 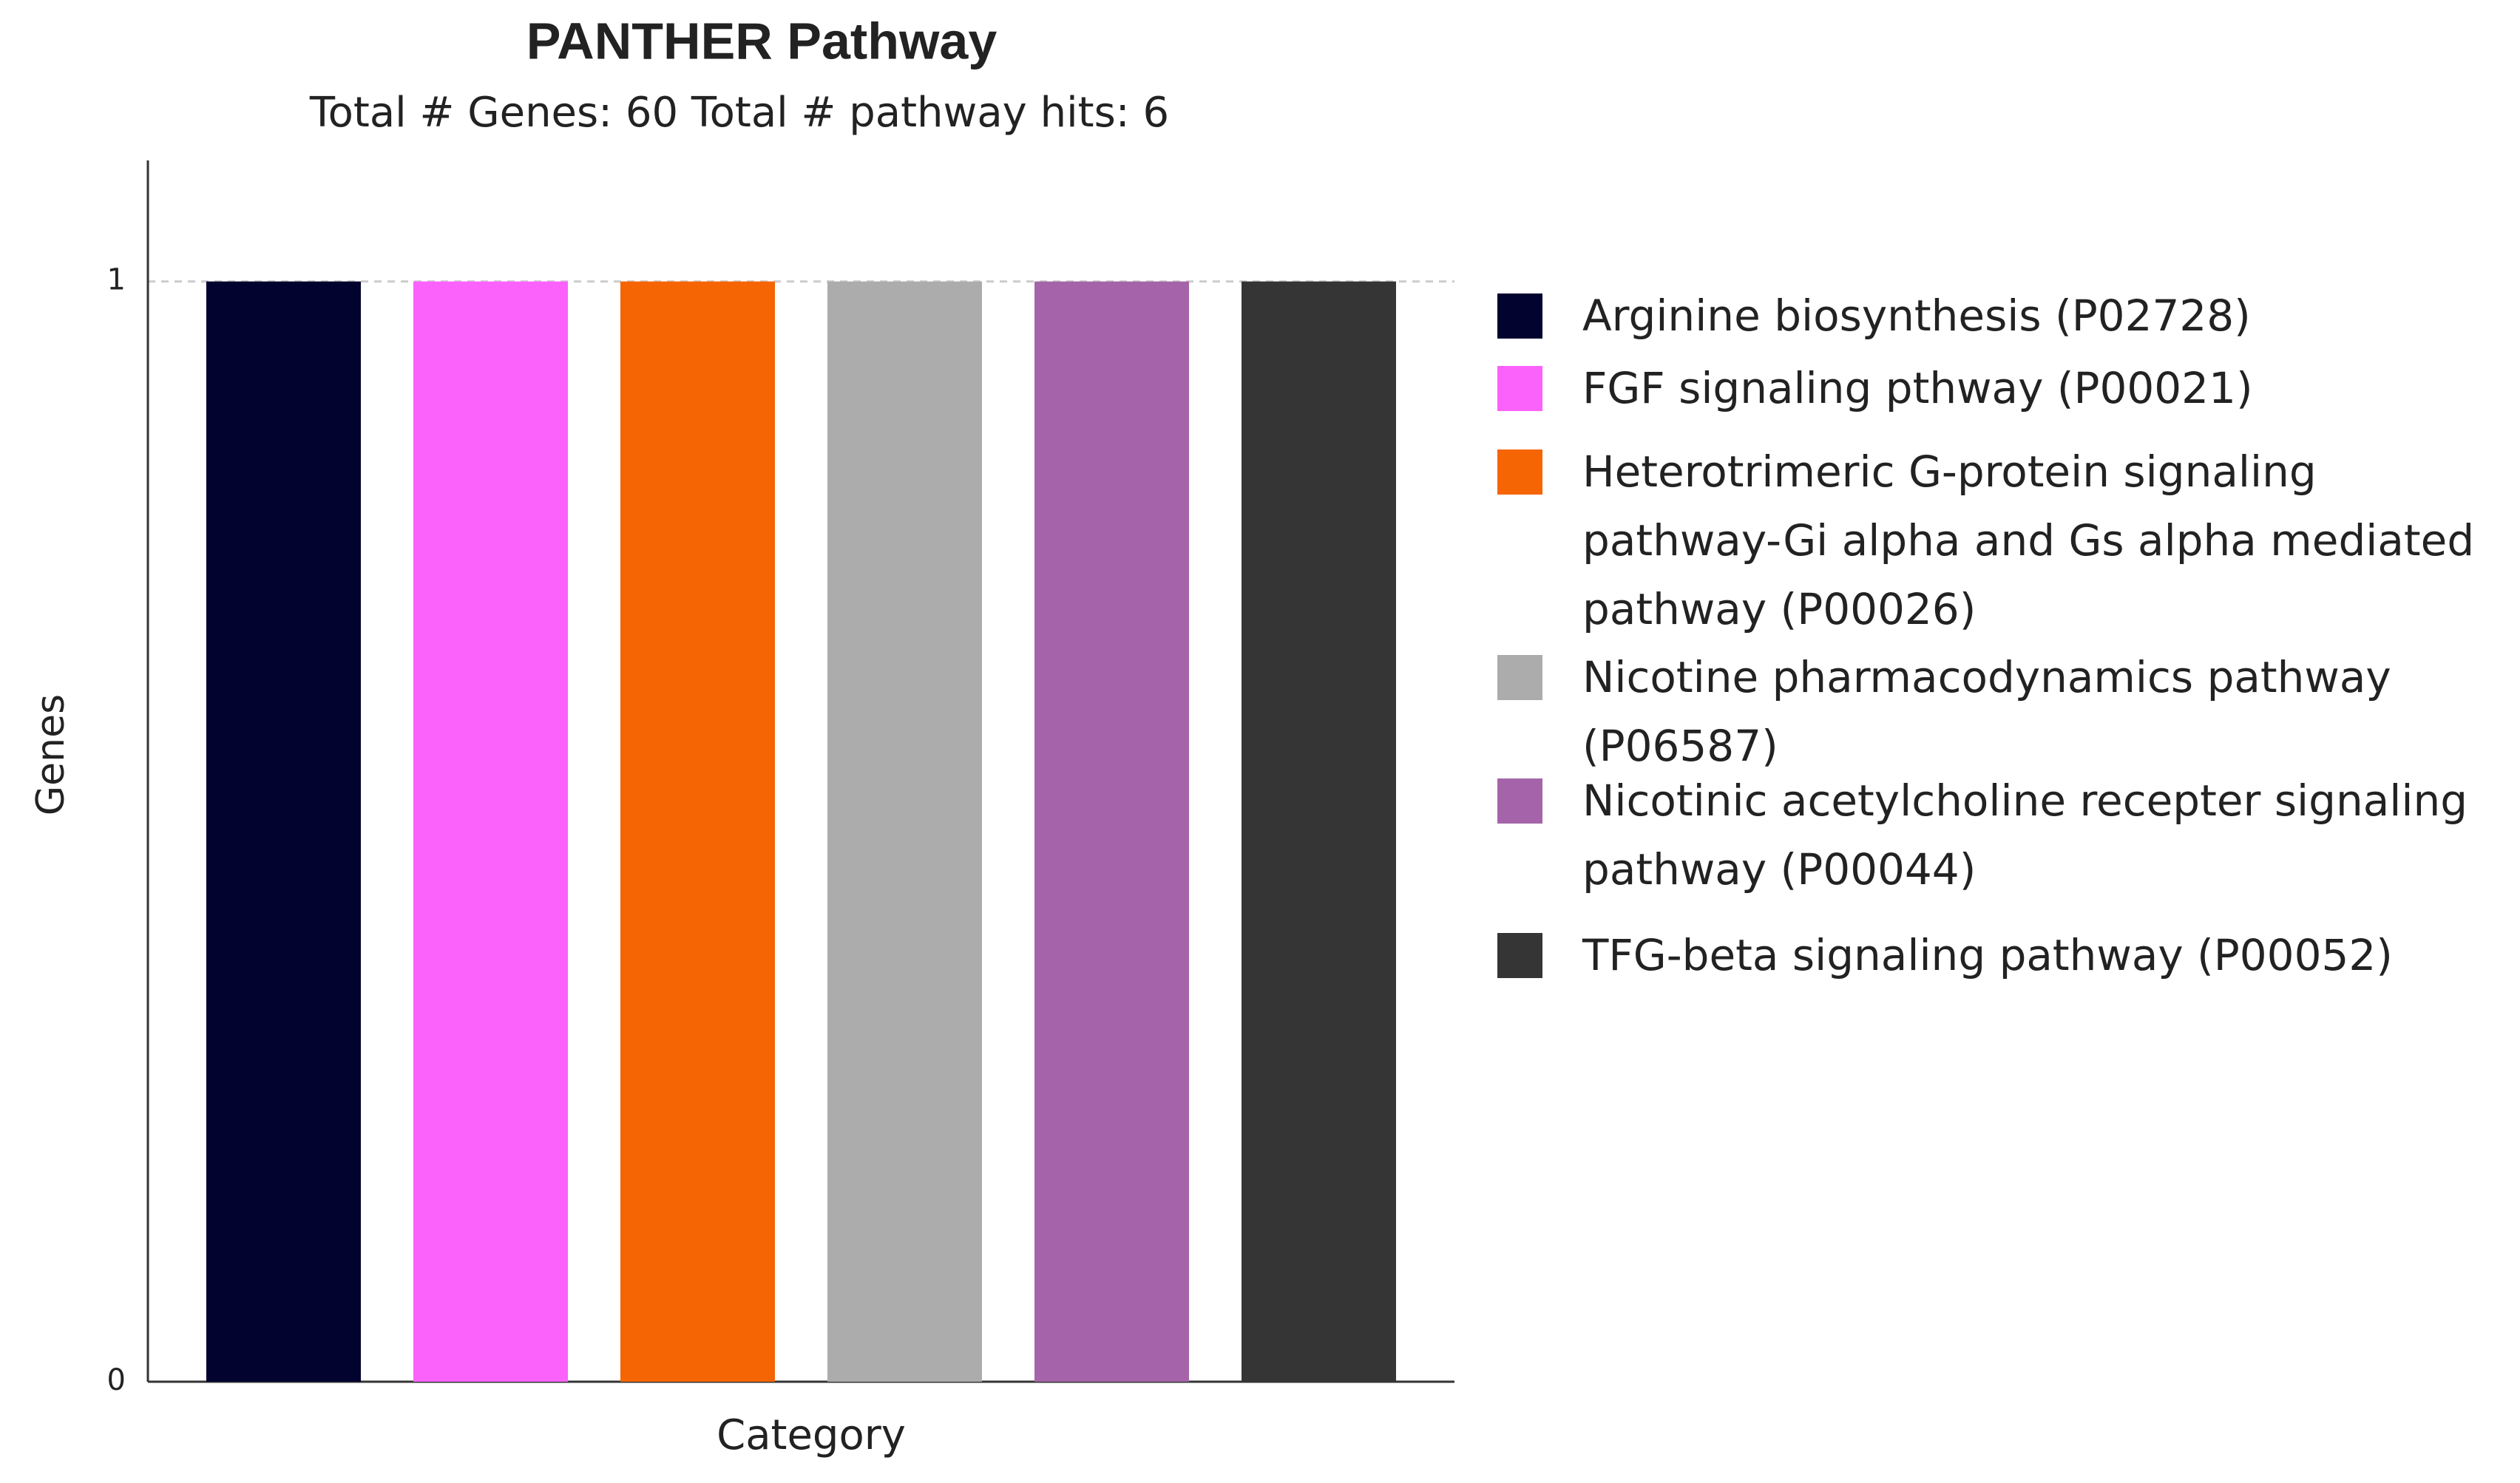 What do you see at coordinates (116, 1380) in the screenshot?
I see `y-tick-label: 0` at bounding box center [116, 1380].